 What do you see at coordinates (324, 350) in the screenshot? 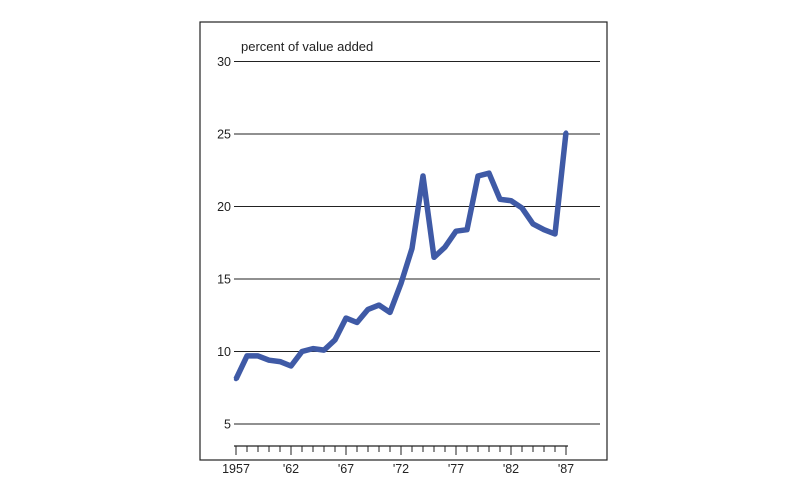
I see `data-point-1965` at bounding box center [324, 350].